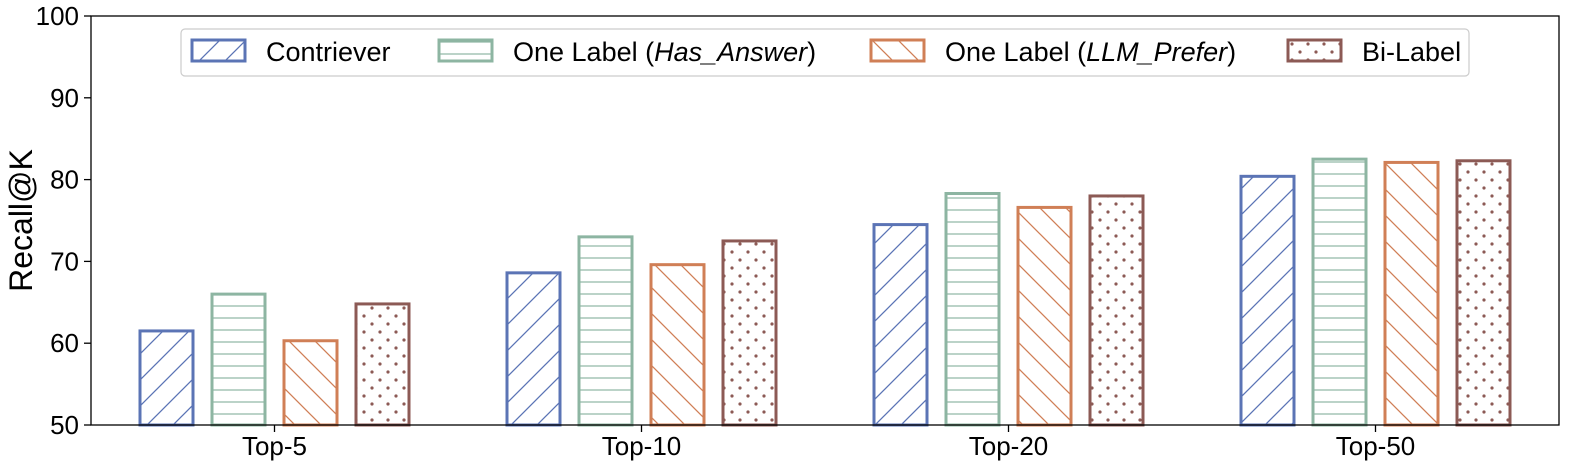 The image size is (1594, 473). Describe the element at coordinates (664, 52) in the screenshot. I see `legend-label-2: One Label (Has_Answer)` at that location.